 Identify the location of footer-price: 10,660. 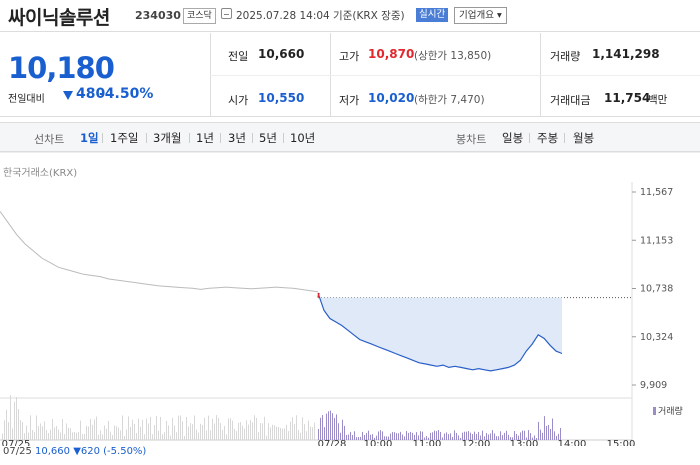
(53, 451).